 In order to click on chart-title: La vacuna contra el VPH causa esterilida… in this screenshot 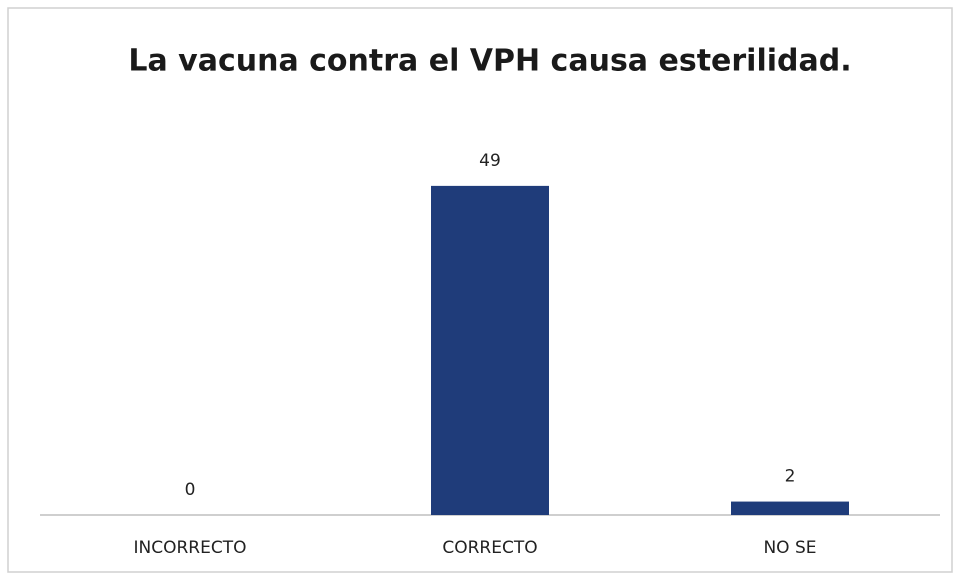, I will do `click(489, 61)`.